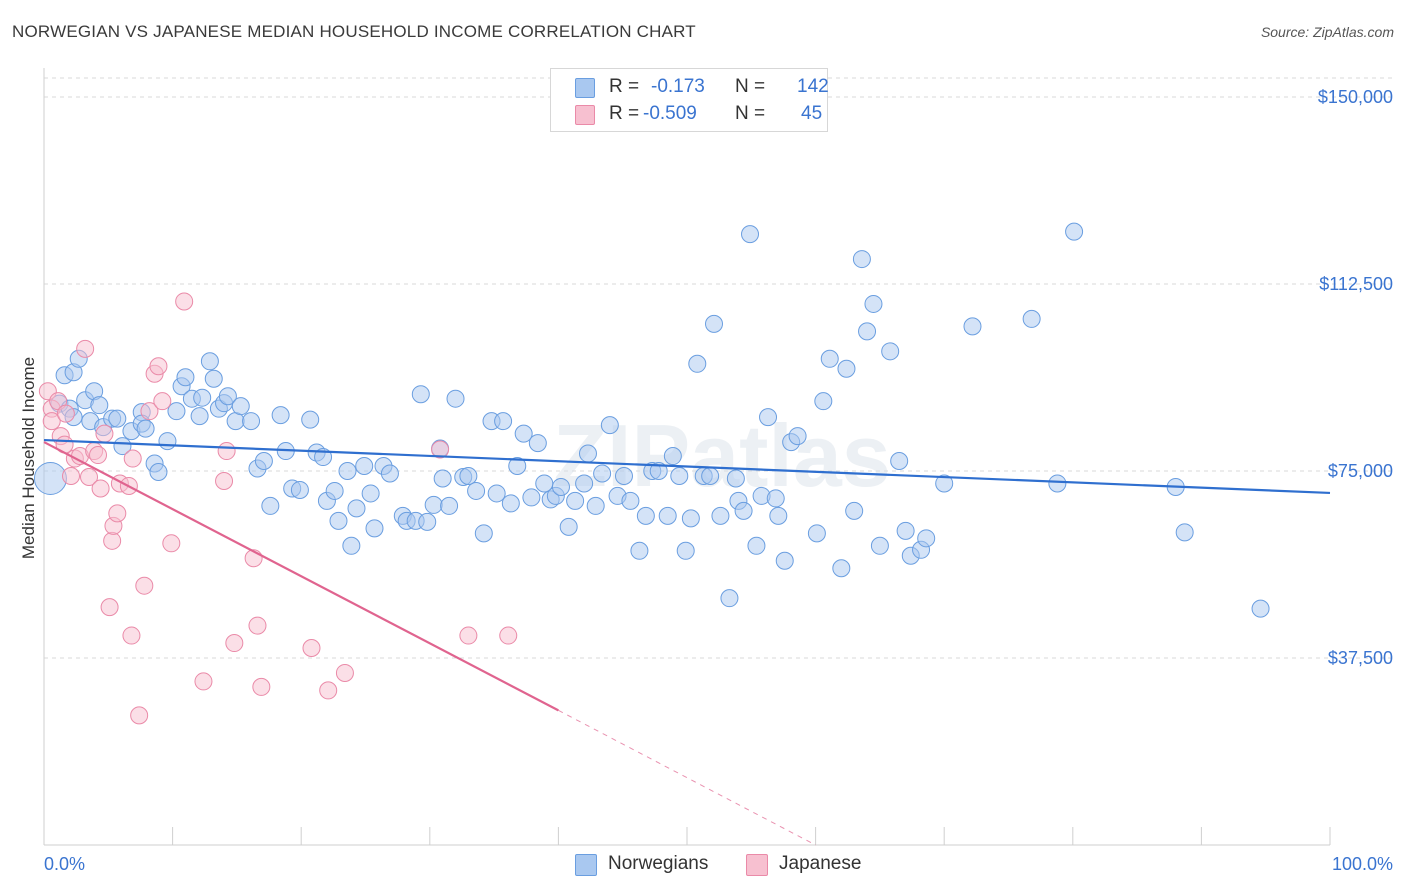  What do you see at coordinates (678, 86) in the screenshot?
I see `r-value-norwegians: -0.173` at bounding box center [678, 86].